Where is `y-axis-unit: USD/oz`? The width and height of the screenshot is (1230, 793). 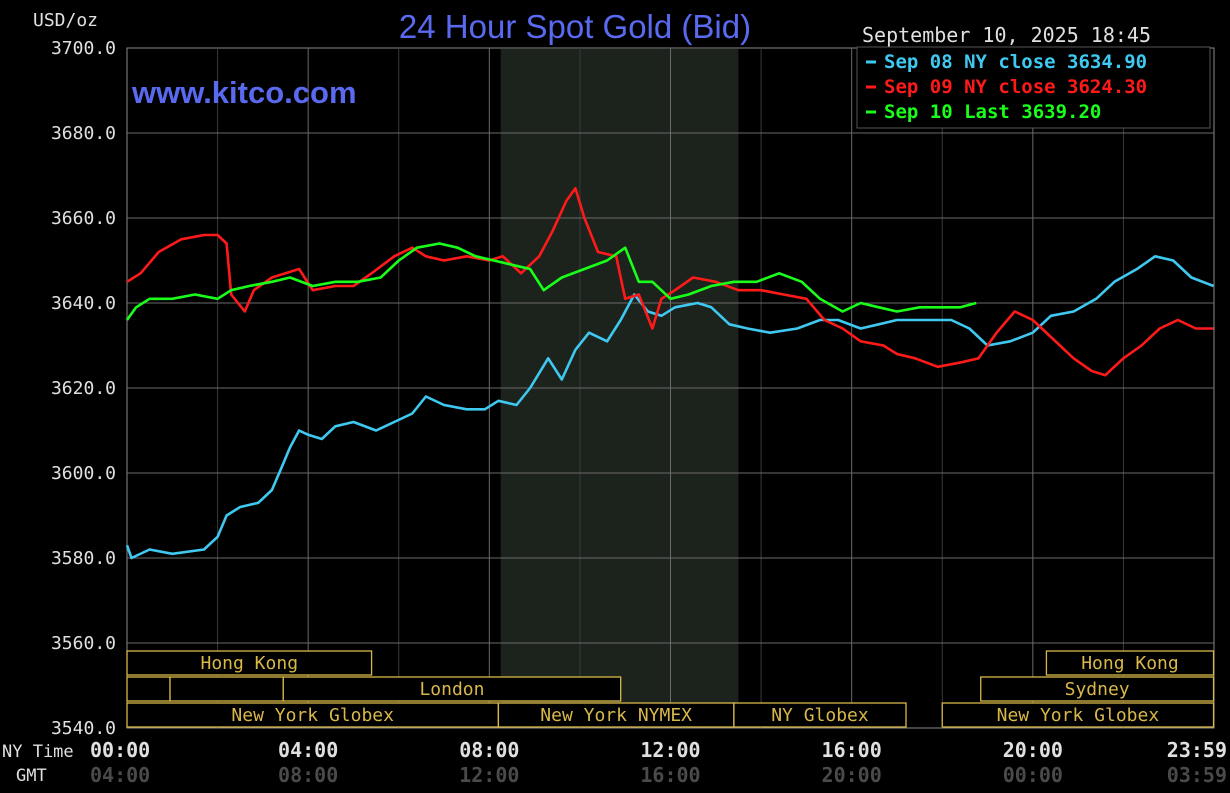 y-axis-unit: USD/oz is located at coordinates (65, 20).